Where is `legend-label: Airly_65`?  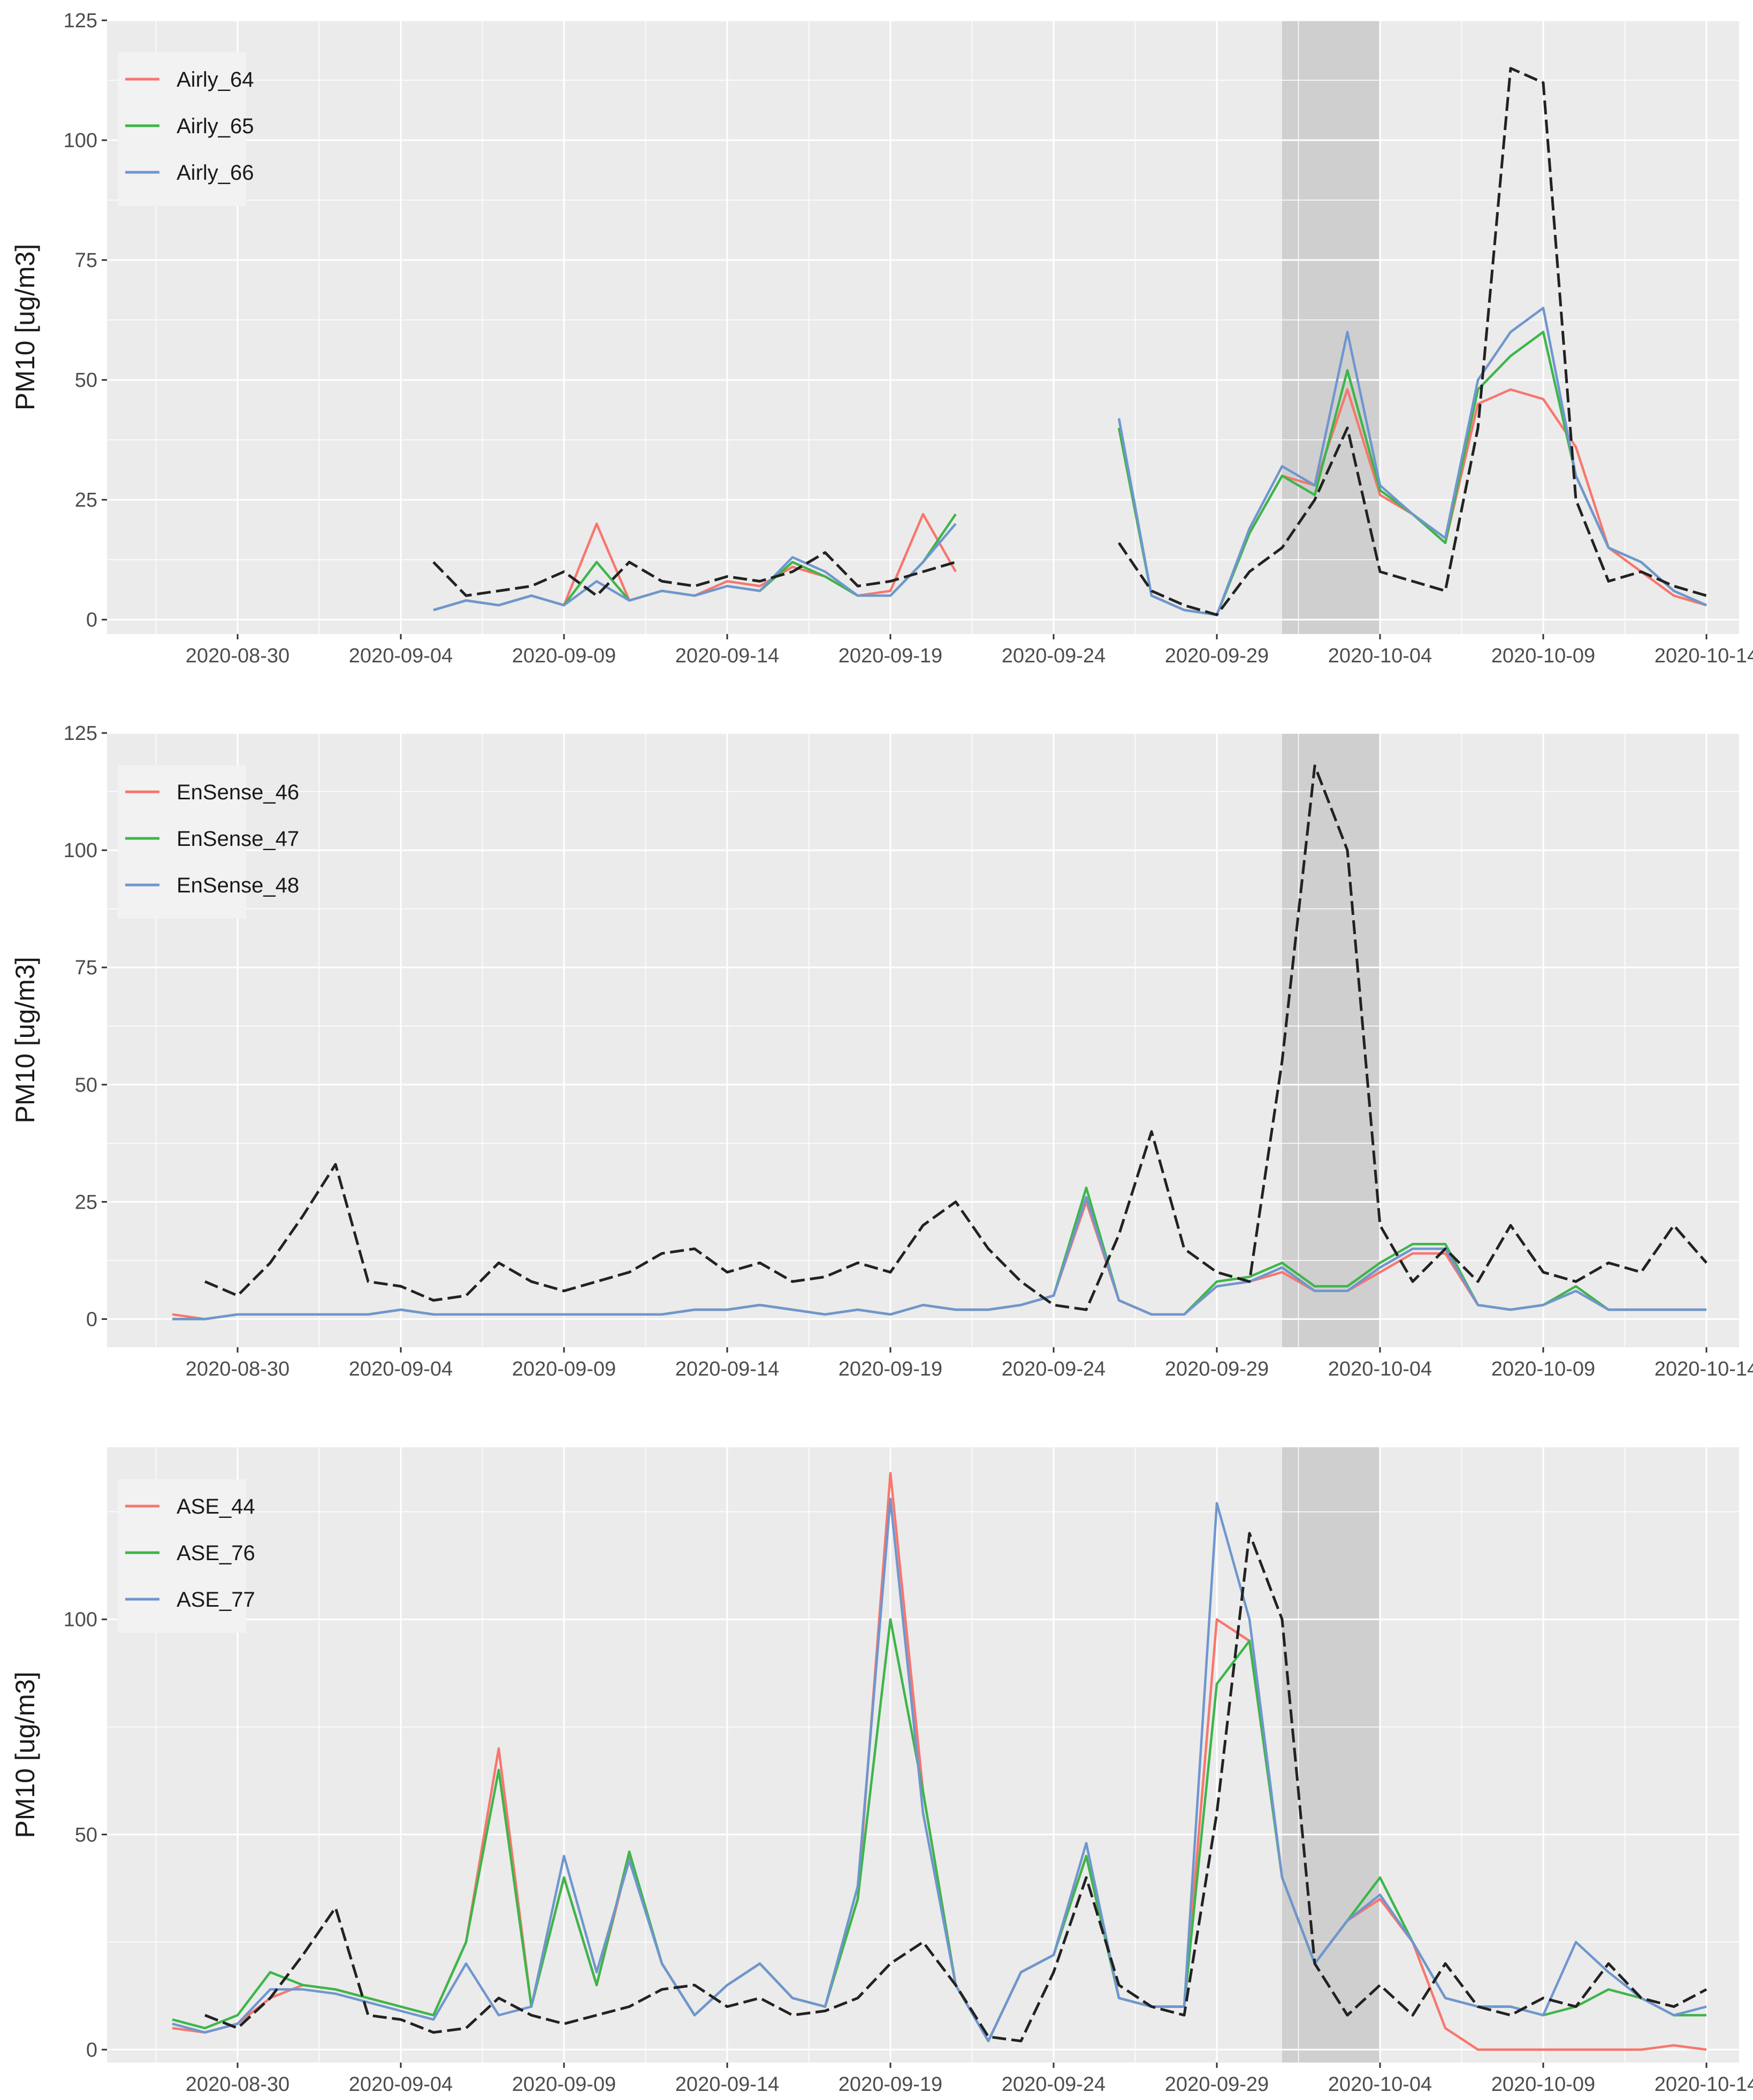 legend-label: Airly_65 is located at coordinates (215, 126).